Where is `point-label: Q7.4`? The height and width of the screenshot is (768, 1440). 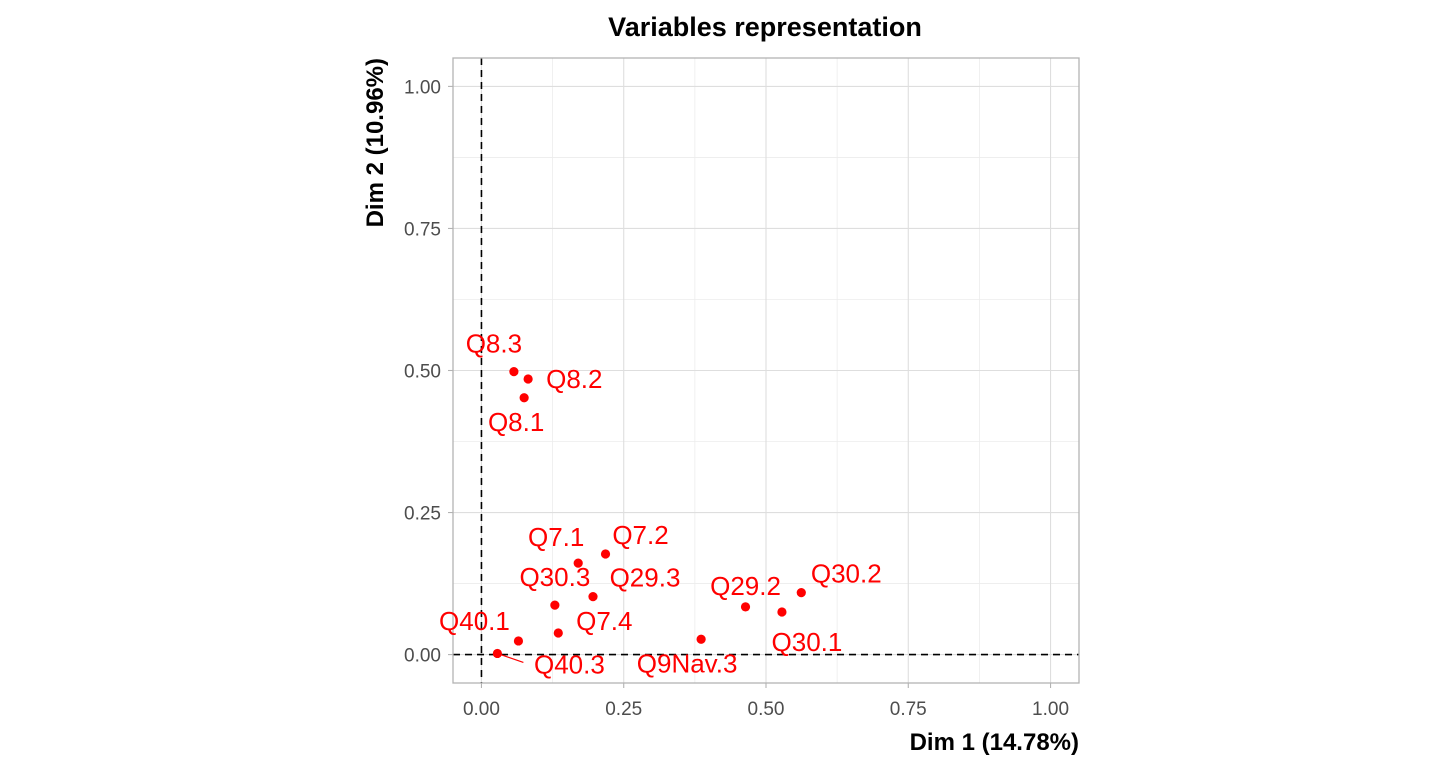 point-label: Q7.4 is located at coordinates (604, 621).